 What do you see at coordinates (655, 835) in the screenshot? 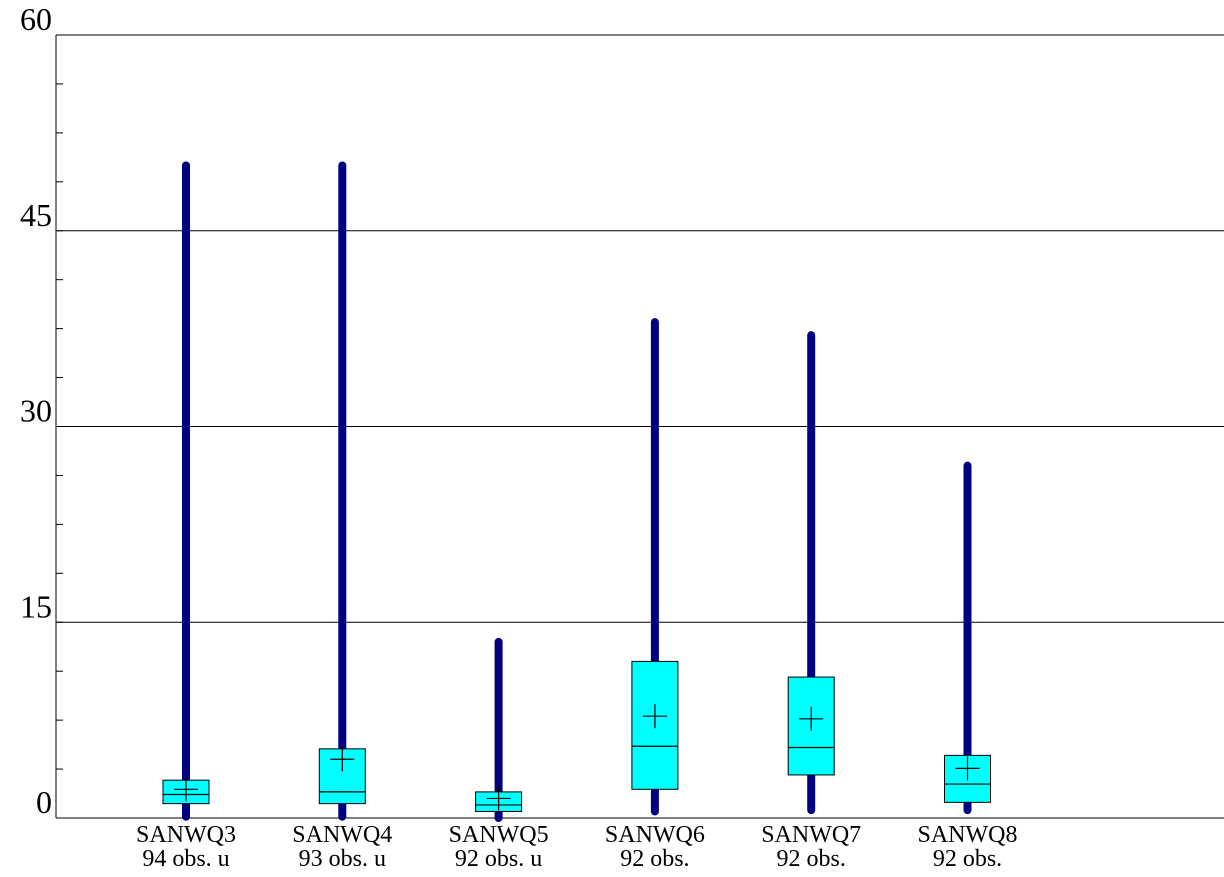
I see `category-label: SANWQ6` at bounding box center [655, 835].